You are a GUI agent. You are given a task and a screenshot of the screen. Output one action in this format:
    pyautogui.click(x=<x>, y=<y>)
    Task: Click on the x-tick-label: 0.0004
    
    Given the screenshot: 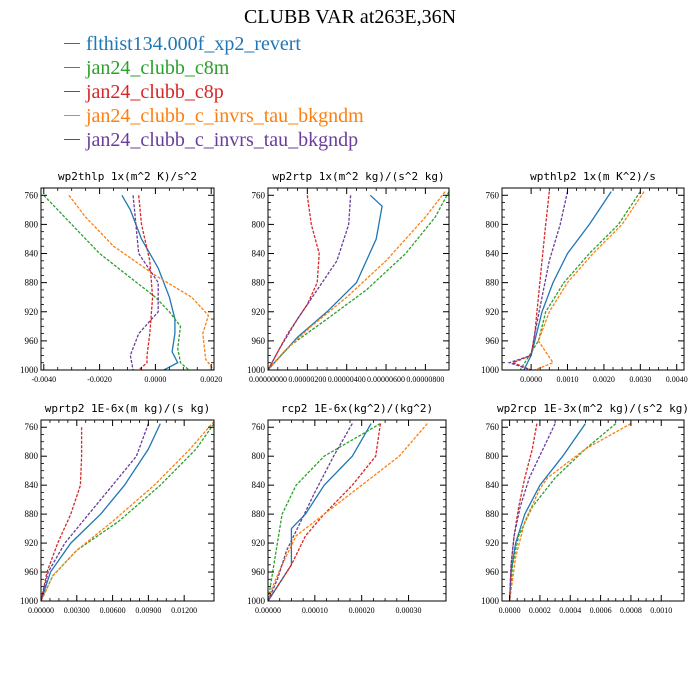 What is the action you would take?
    pyautogui.click(x=570, y=610)
    